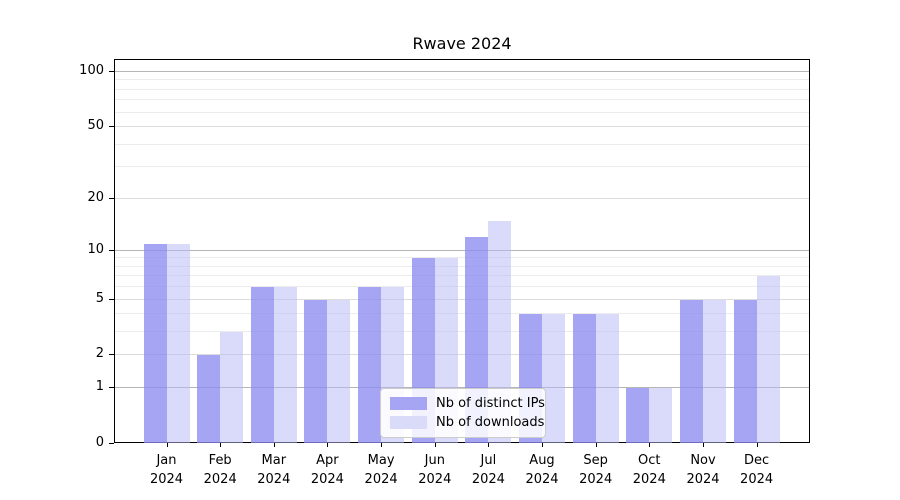 This screenshot has width=900, height=500. What do you see at coordinates (434, 460) in the screenshot?
I see `x-tick-month: Jun` at bounding box center [434, 460].